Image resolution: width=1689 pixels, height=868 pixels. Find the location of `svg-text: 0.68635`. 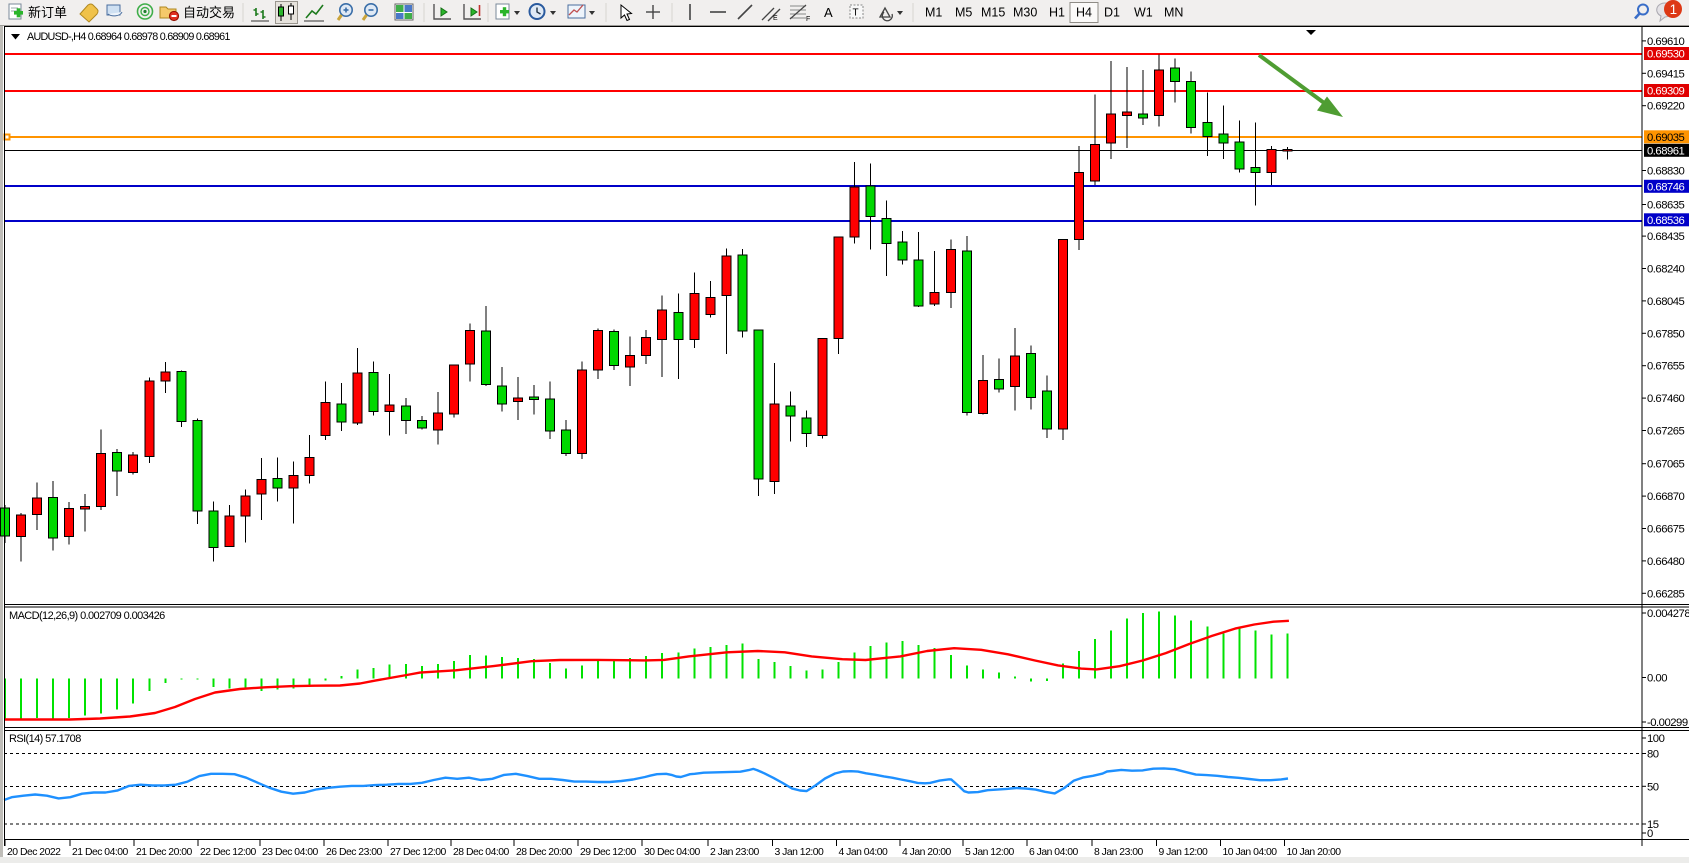

svg-text: 0.68635 is located at coordinates (1666, 206).